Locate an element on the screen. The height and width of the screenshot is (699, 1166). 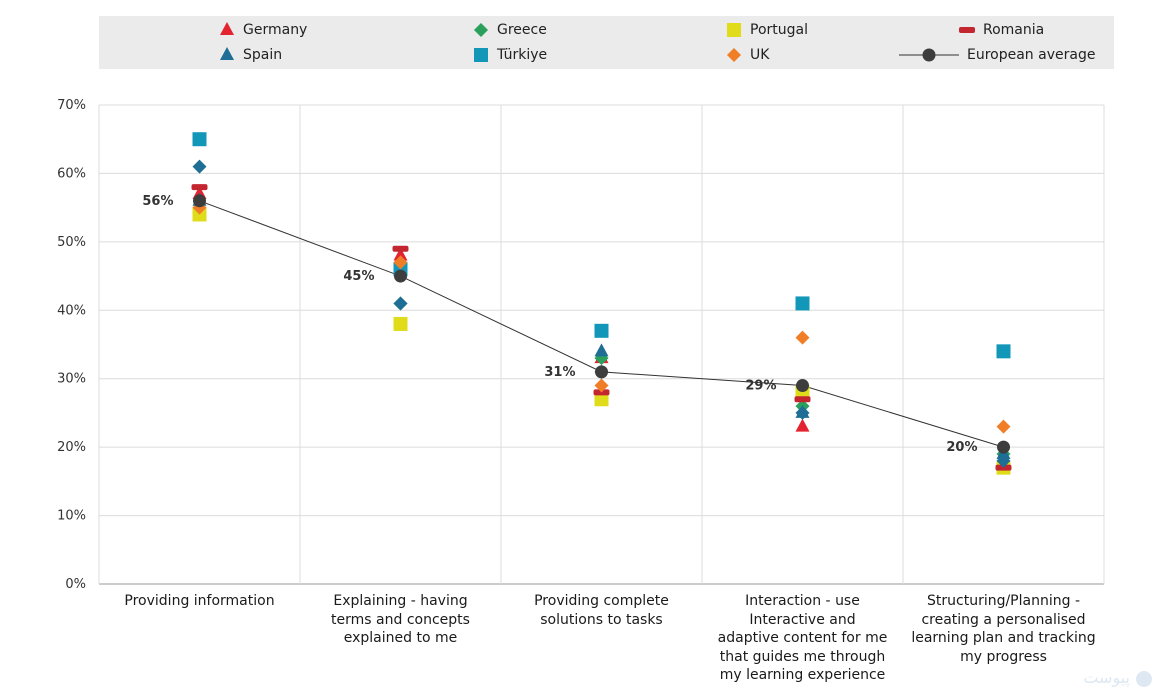
x-category-label-line: adaptive content for me is located at coordinates (802, 638).